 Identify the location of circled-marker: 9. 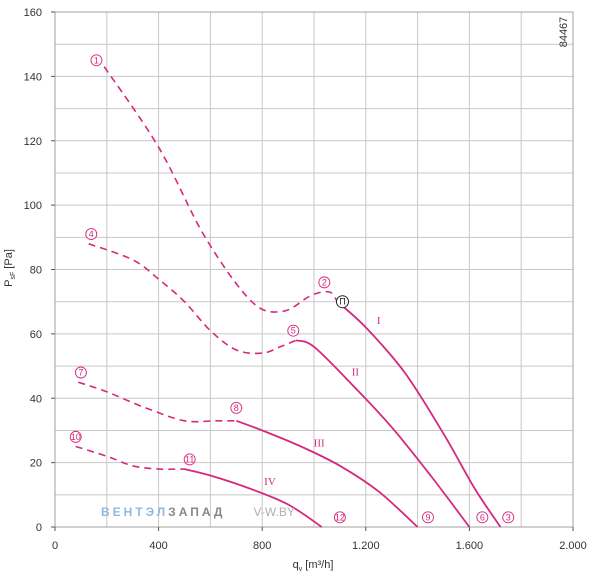
(428, 517).